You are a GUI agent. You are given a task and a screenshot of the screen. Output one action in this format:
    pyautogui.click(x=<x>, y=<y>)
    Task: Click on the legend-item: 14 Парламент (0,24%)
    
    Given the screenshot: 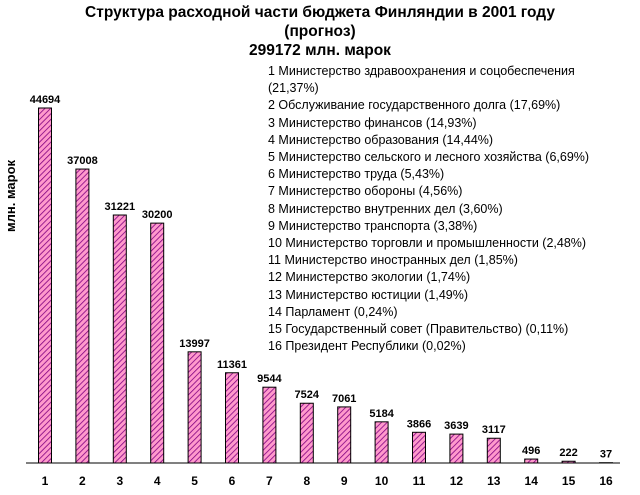 What is the action you would take?
    pyautogui.click(x=333, y=311)
    